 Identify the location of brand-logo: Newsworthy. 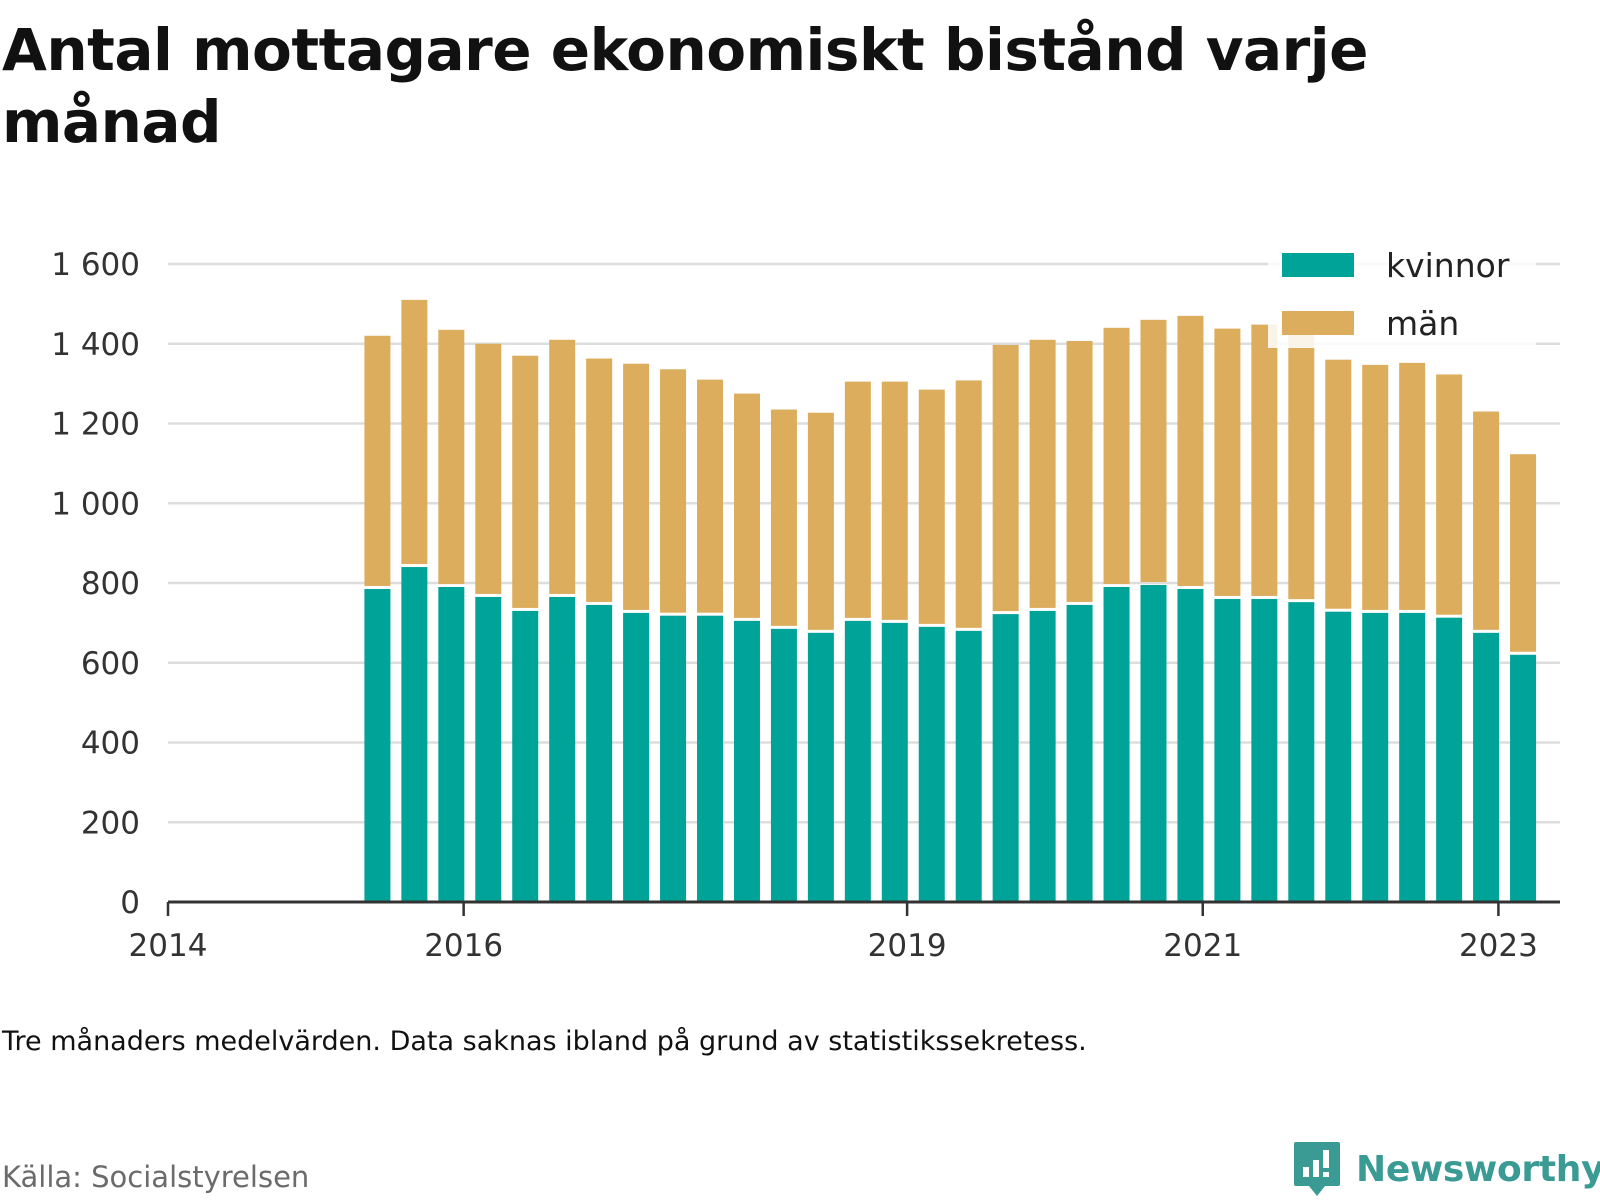
(1446, 1169).